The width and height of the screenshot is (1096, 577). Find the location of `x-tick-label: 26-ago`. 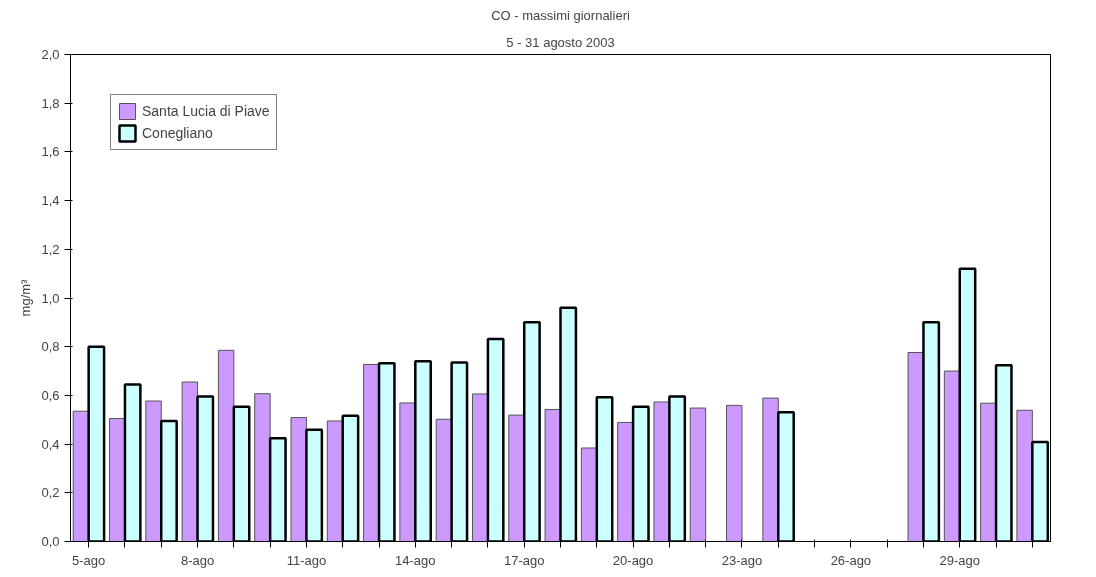

x-tick-label: 26-ago is located at coordinates (851, 560).